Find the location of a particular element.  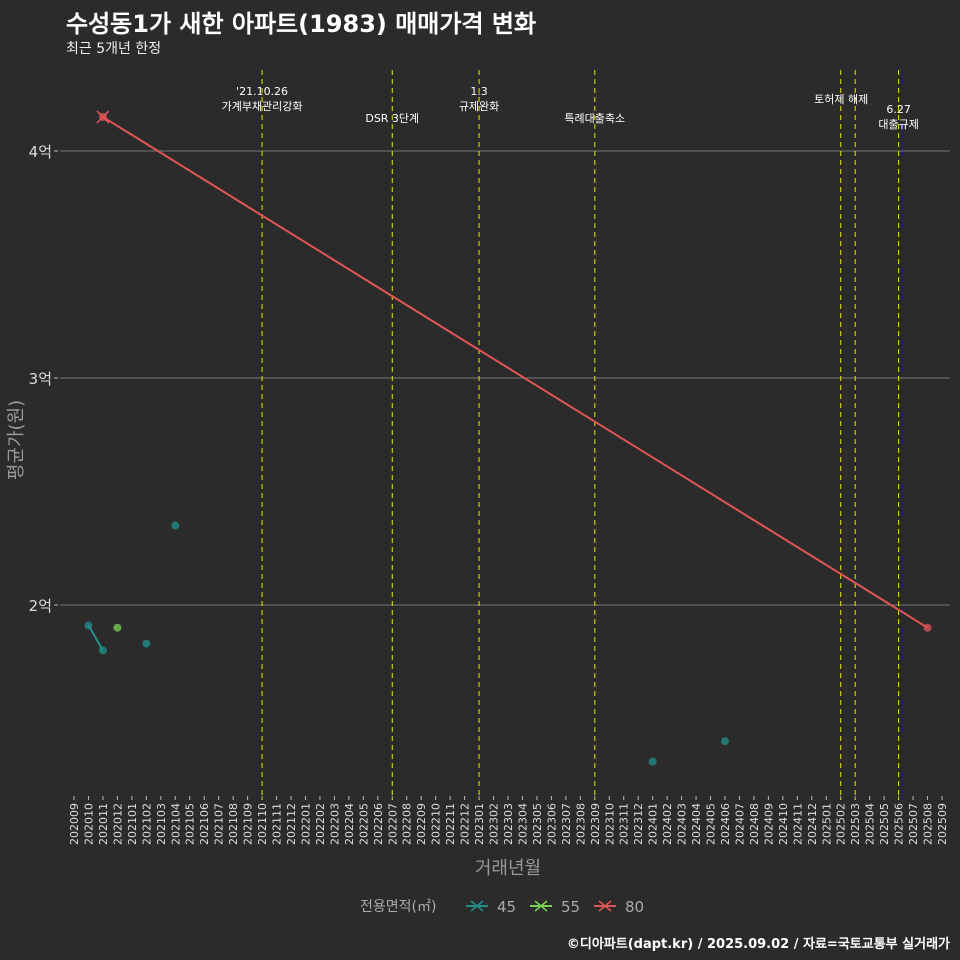

x-tick-label: 202502 is located at coordinates (841, 824).